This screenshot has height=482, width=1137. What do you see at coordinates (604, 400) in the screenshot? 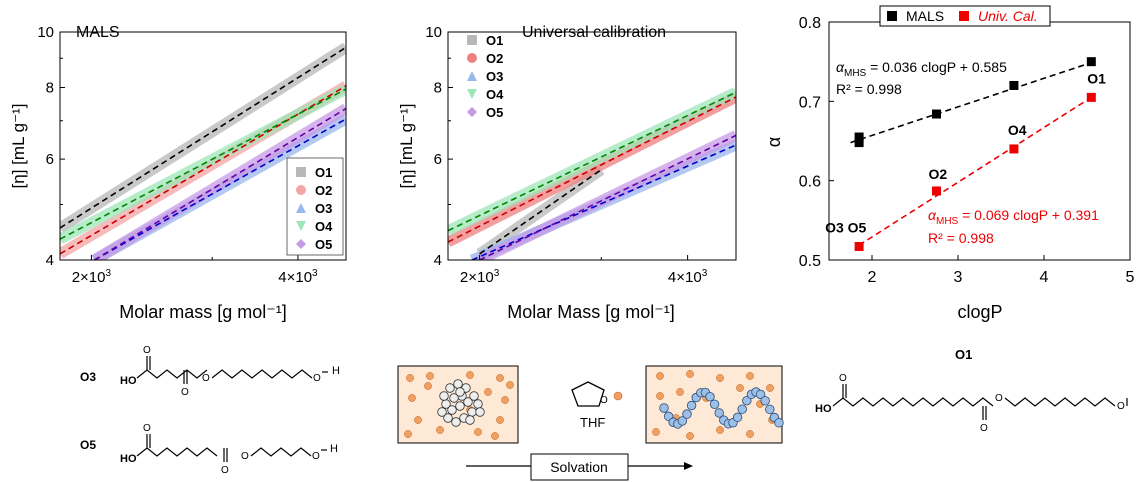
I see `thf-o-atom: O` at bounding box center [604, 400].